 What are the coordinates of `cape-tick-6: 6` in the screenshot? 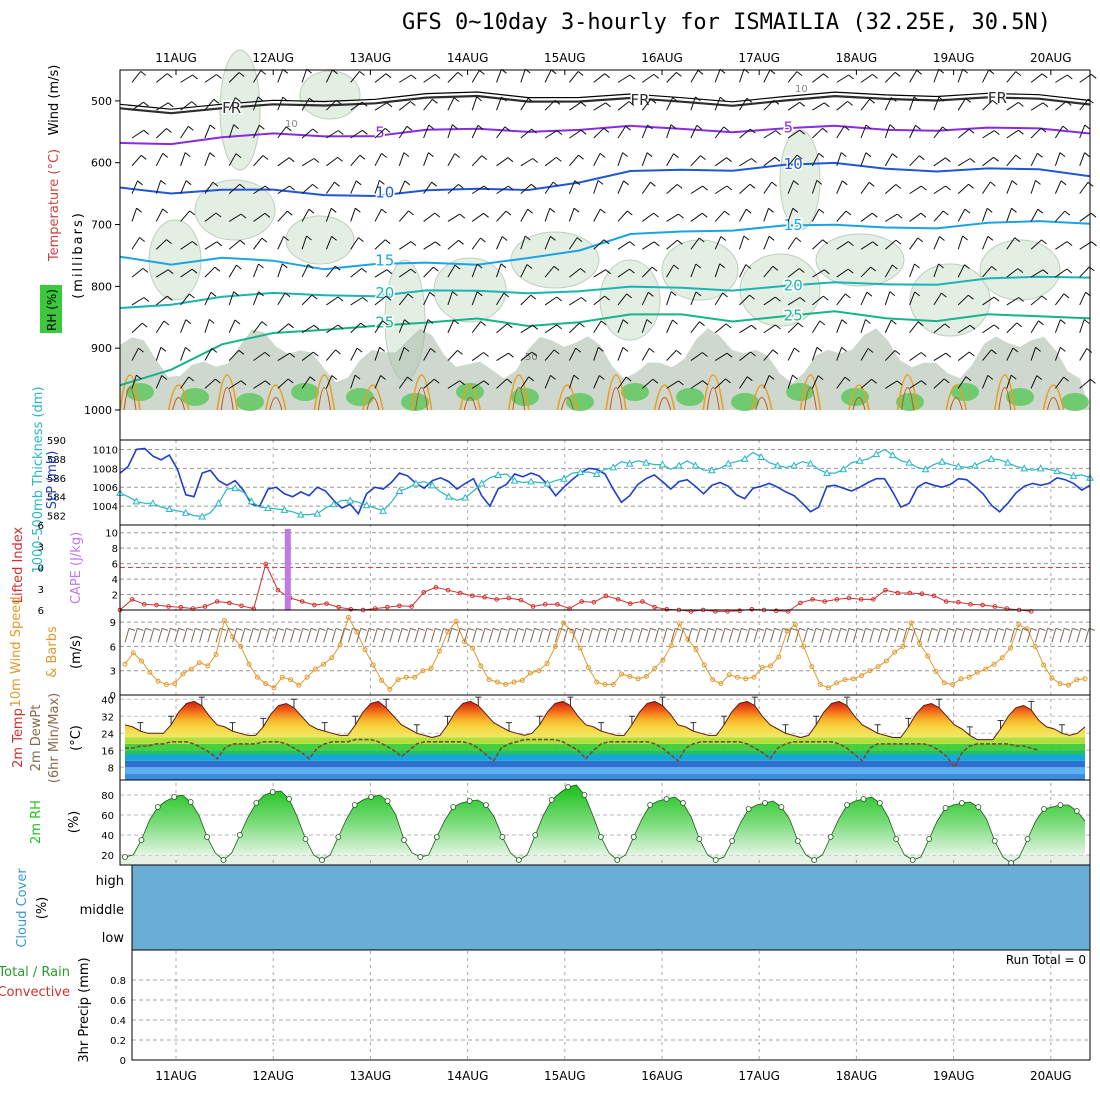 It's located at (115, 565).